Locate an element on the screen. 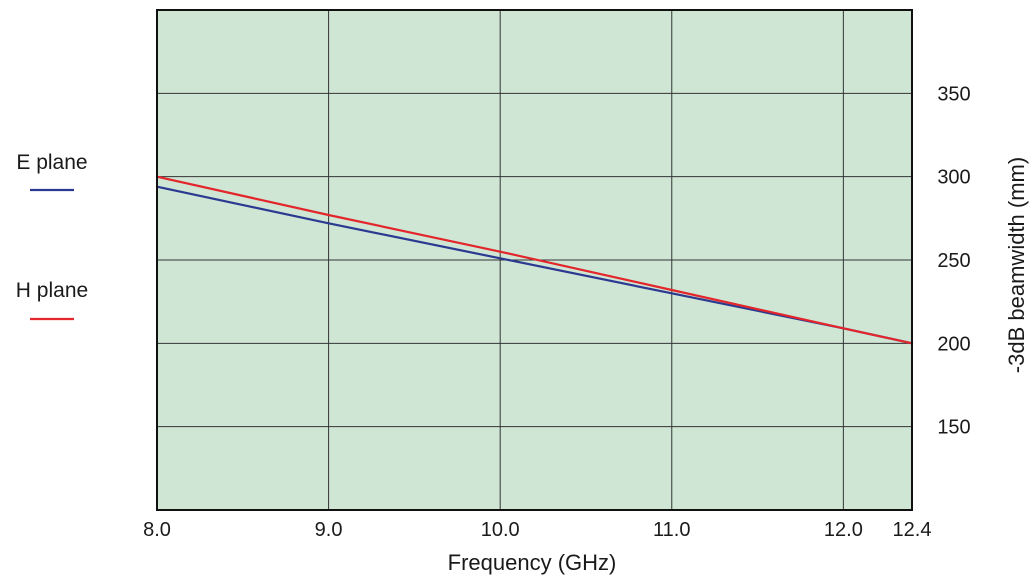 The image size is (1034, 582). x-tick-label: 10.0 is located at coordinates (500, 530).